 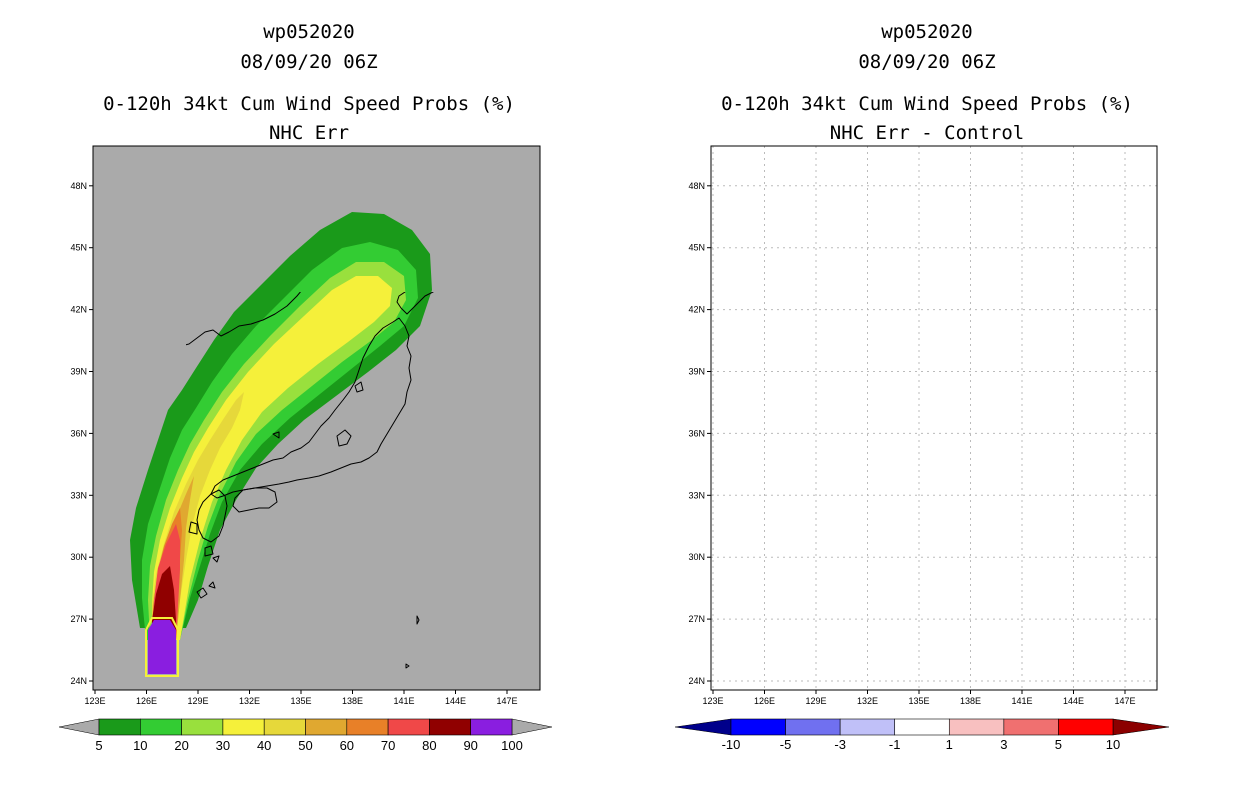 What do you see at coordinates (309, 104) in the screenshot?
I see `left-title-product: 0-120h 34kt Cum Wind Speed Probs (%)` at bounding box center [309, 104].